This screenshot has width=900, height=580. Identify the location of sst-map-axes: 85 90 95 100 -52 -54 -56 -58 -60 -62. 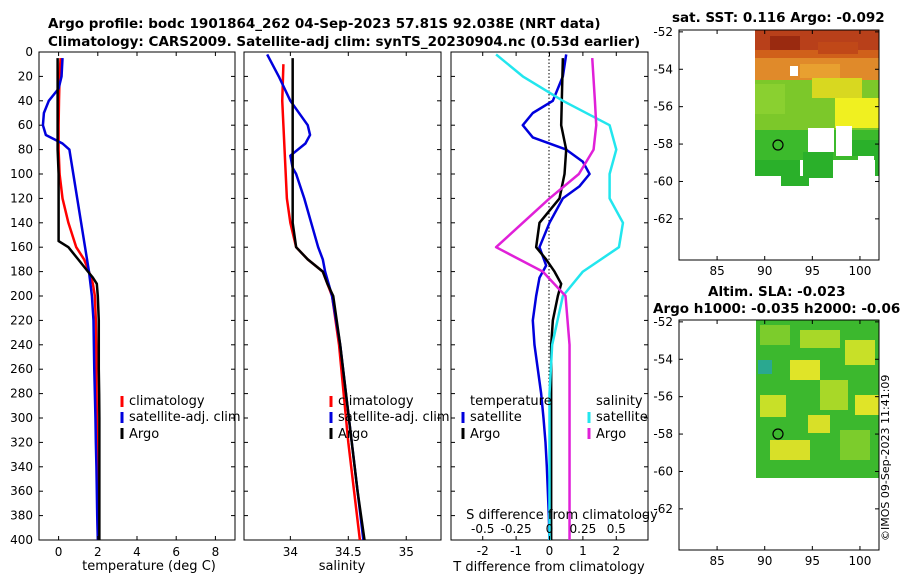
(766, 151).